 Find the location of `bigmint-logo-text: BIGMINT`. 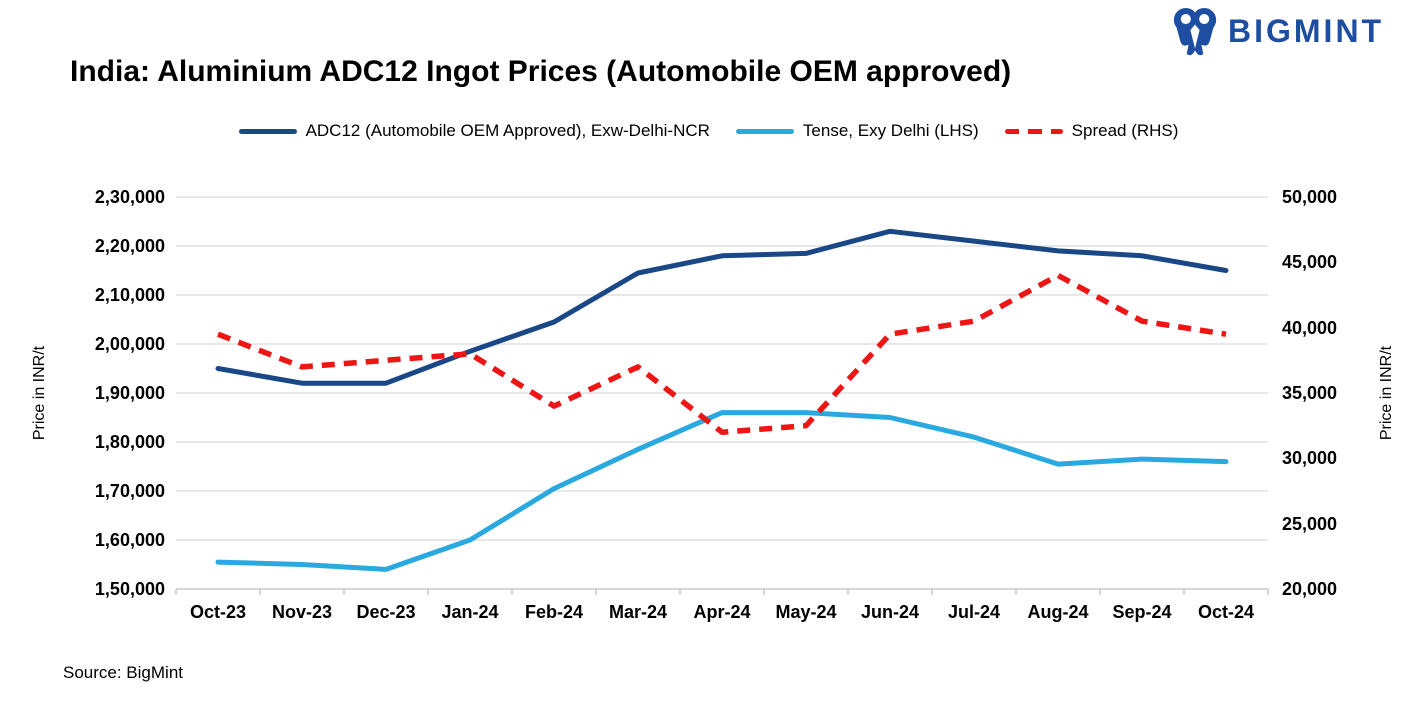

bigmint-logo-text: BIGMINT is located at coordinates (1306, 30).